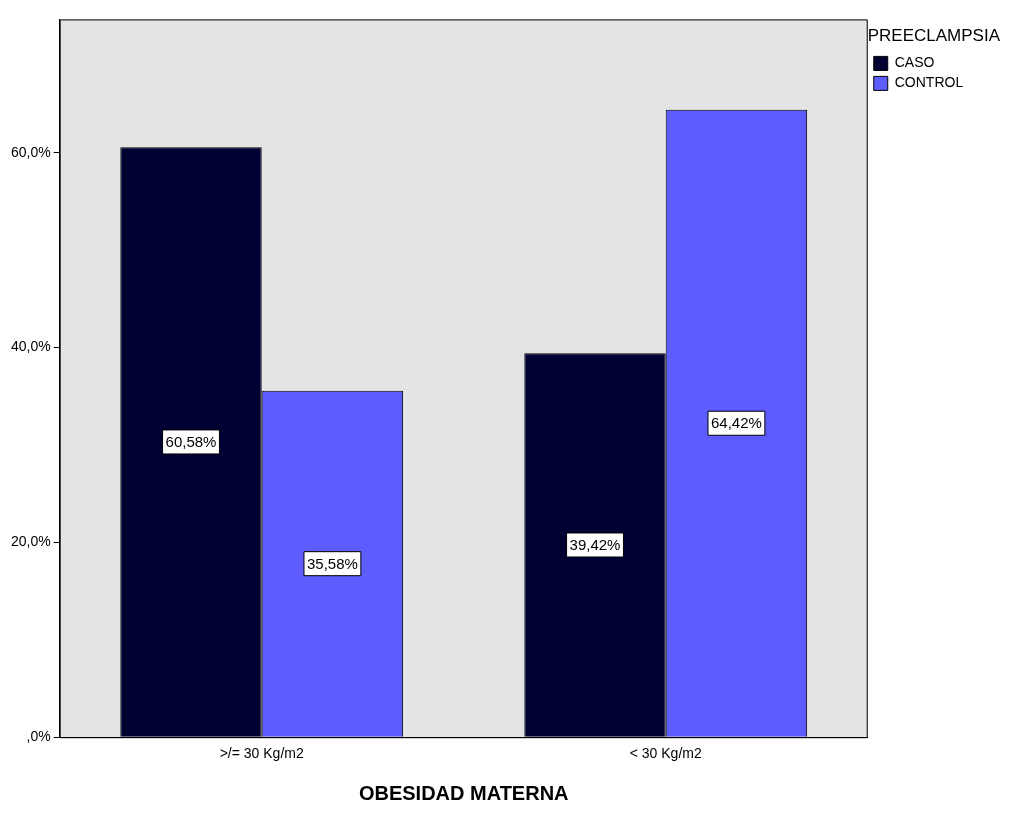  Describe the element at coordinates (665, 753) in the screenshot. I see `x-tick-label: < 30 Kg/m2` at that location.